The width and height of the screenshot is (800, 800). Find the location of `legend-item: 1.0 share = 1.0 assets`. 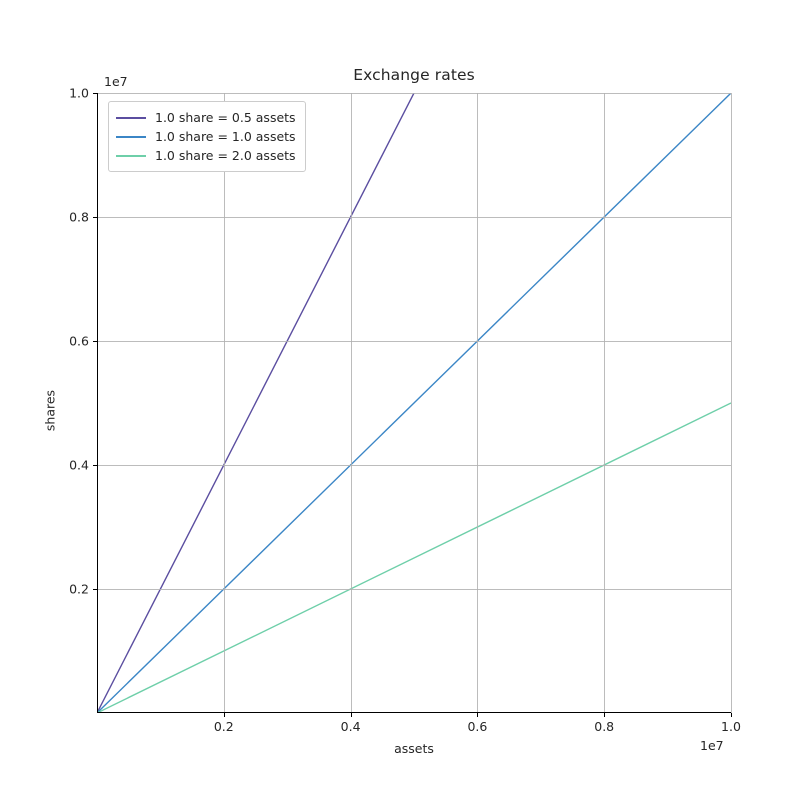

legend-item: 1.0 share = 1.0 assets is located at coordinates (206, 136).